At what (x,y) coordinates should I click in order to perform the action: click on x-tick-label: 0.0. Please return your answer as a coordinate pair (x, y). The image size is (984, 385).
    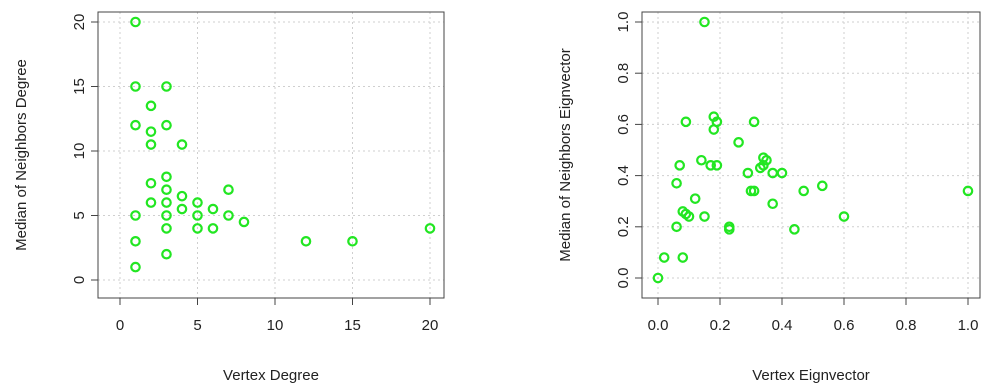
    Looking at the image, I should click on (658, 325).